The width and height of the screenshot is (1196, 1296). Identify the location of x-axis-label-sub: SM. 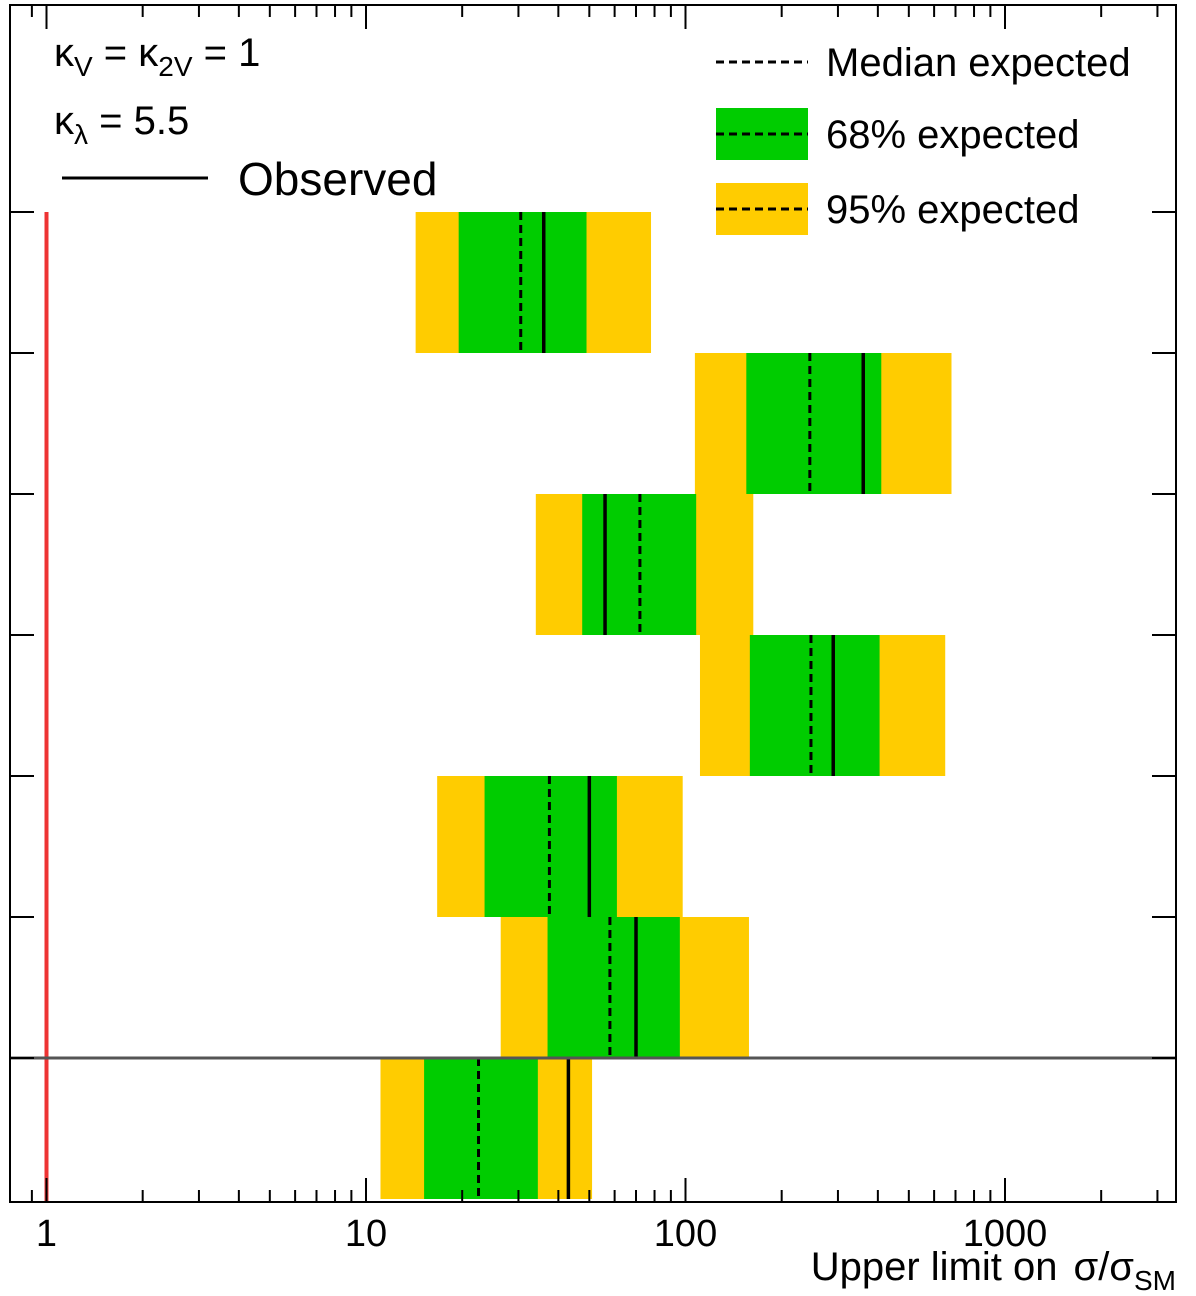
(1155, 1280).